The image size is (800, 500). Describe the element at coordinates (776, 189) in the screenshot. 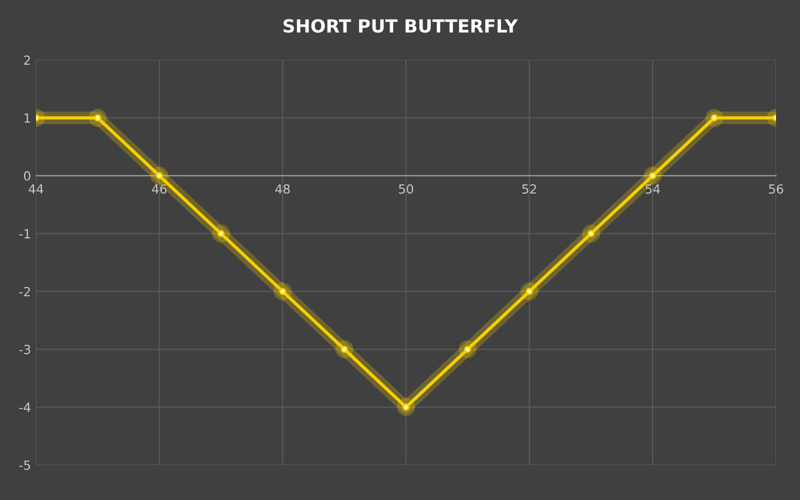

I see `x-tick-label: 56` at that location.